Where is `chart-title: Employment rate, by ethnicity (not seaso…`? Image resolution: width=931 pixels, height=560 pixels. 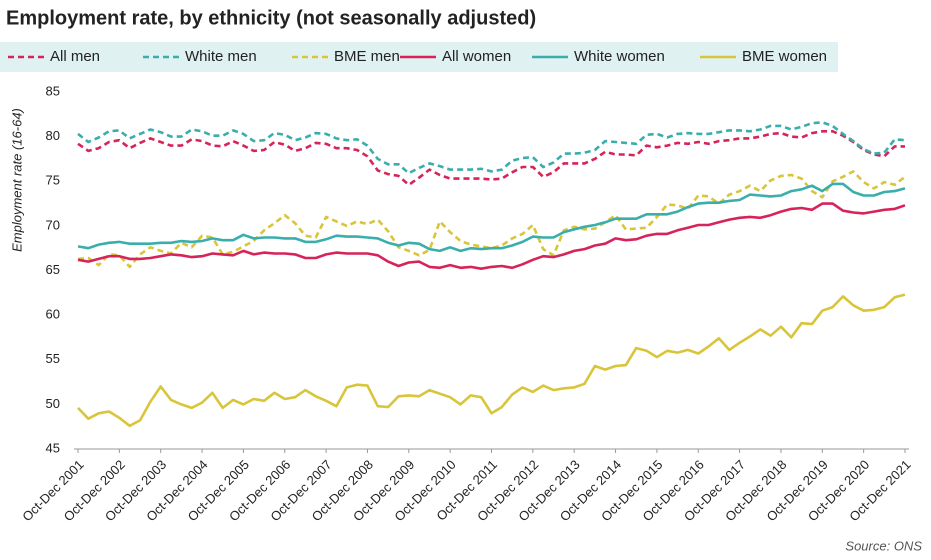
chart-title: Employment rate, by ethnicity (not seaso… is located at coordinates (271, 18).